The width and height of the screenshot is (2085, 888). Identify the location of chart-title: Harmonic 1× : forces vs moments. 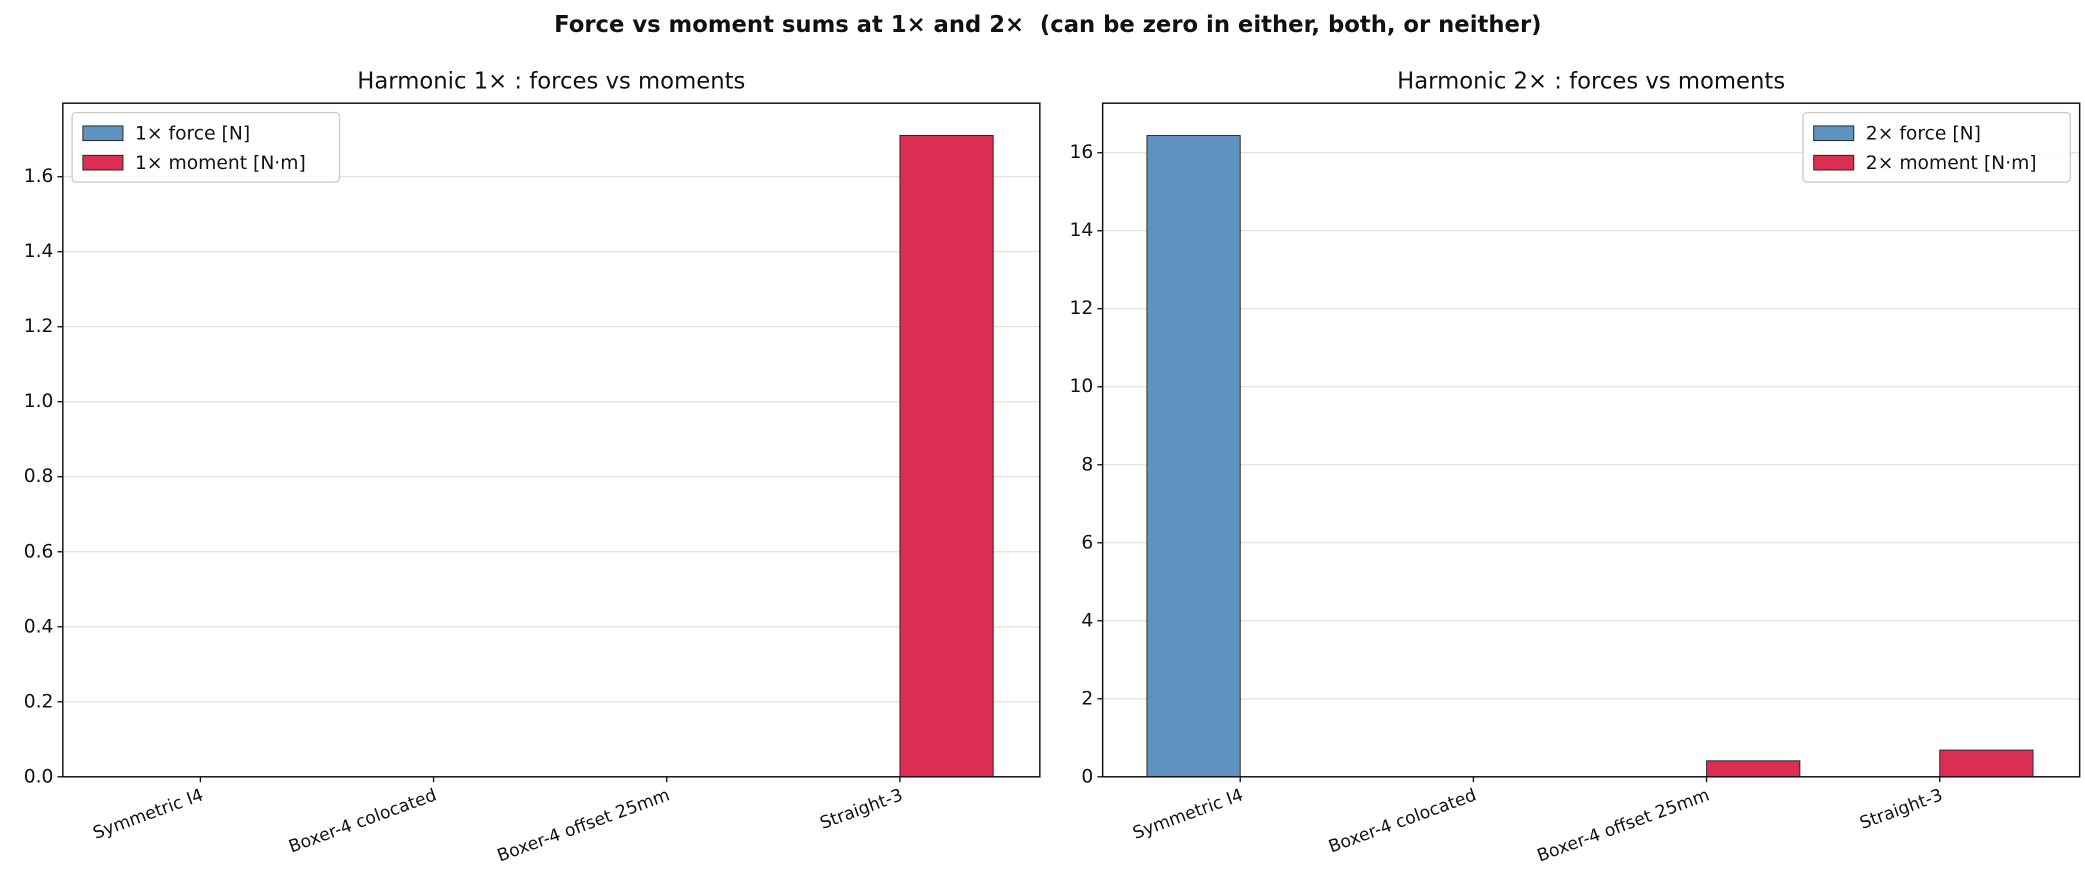
(551, 81).